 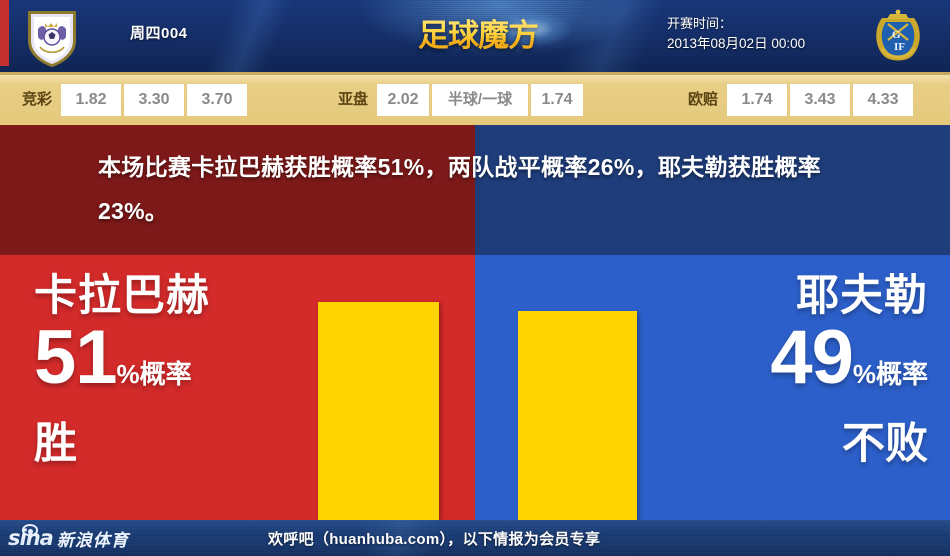 I want to click on odds-group-jingcai: 竞彩 1.82 3.30 3.70, so click(x=136, y=100).